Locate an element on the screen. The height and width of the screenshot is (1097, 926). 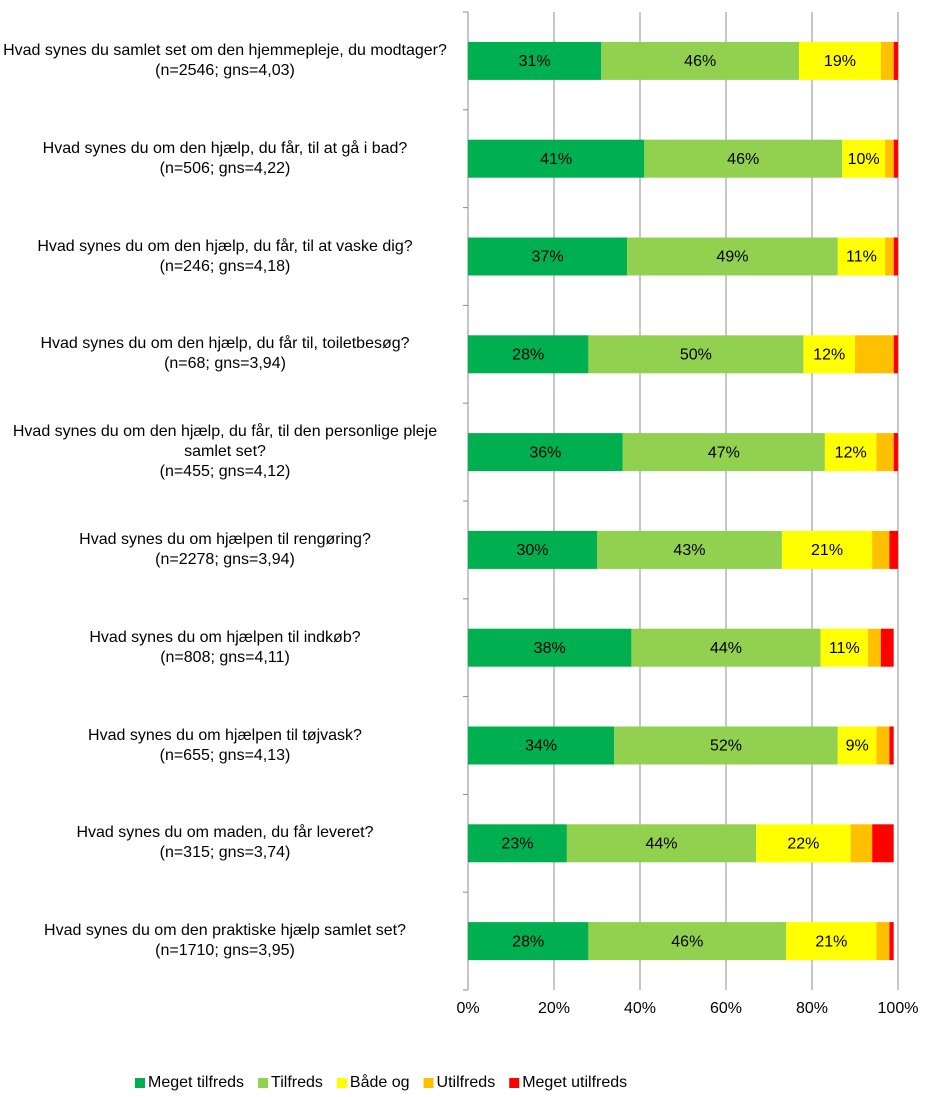
data-label: 10% is located at coordinates (864, 159).